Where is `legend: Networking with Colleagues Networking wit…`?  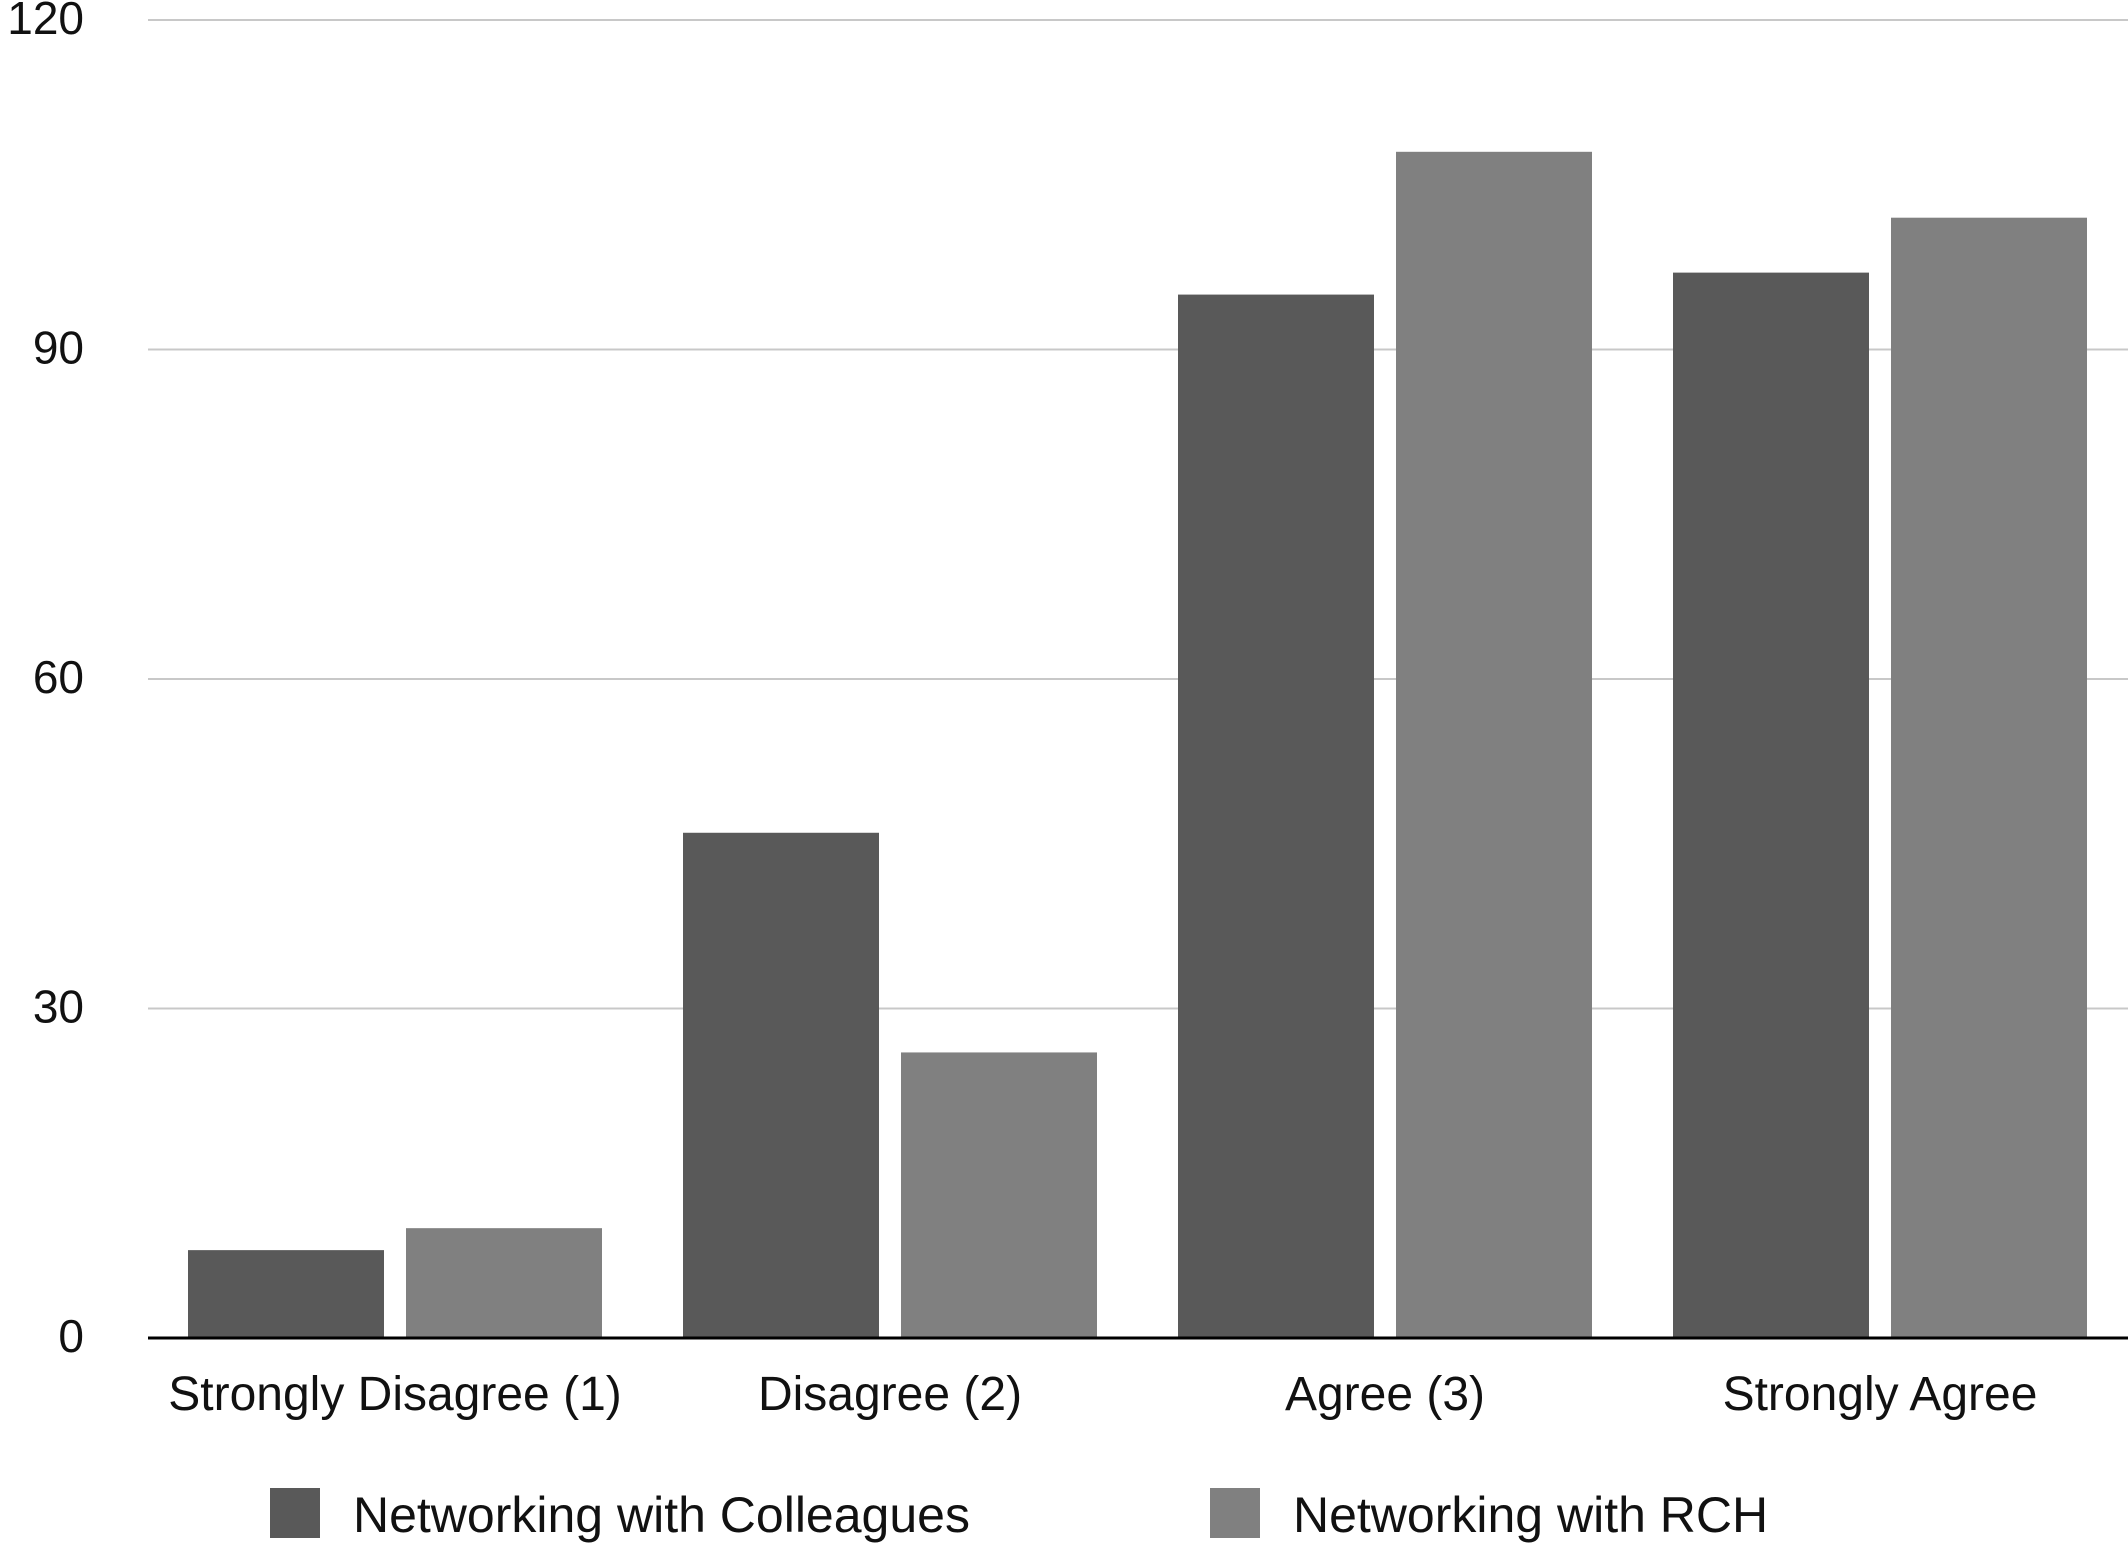 legend: Networking with Colleagues Networking wit… is located at coordinates (1019, 1515).